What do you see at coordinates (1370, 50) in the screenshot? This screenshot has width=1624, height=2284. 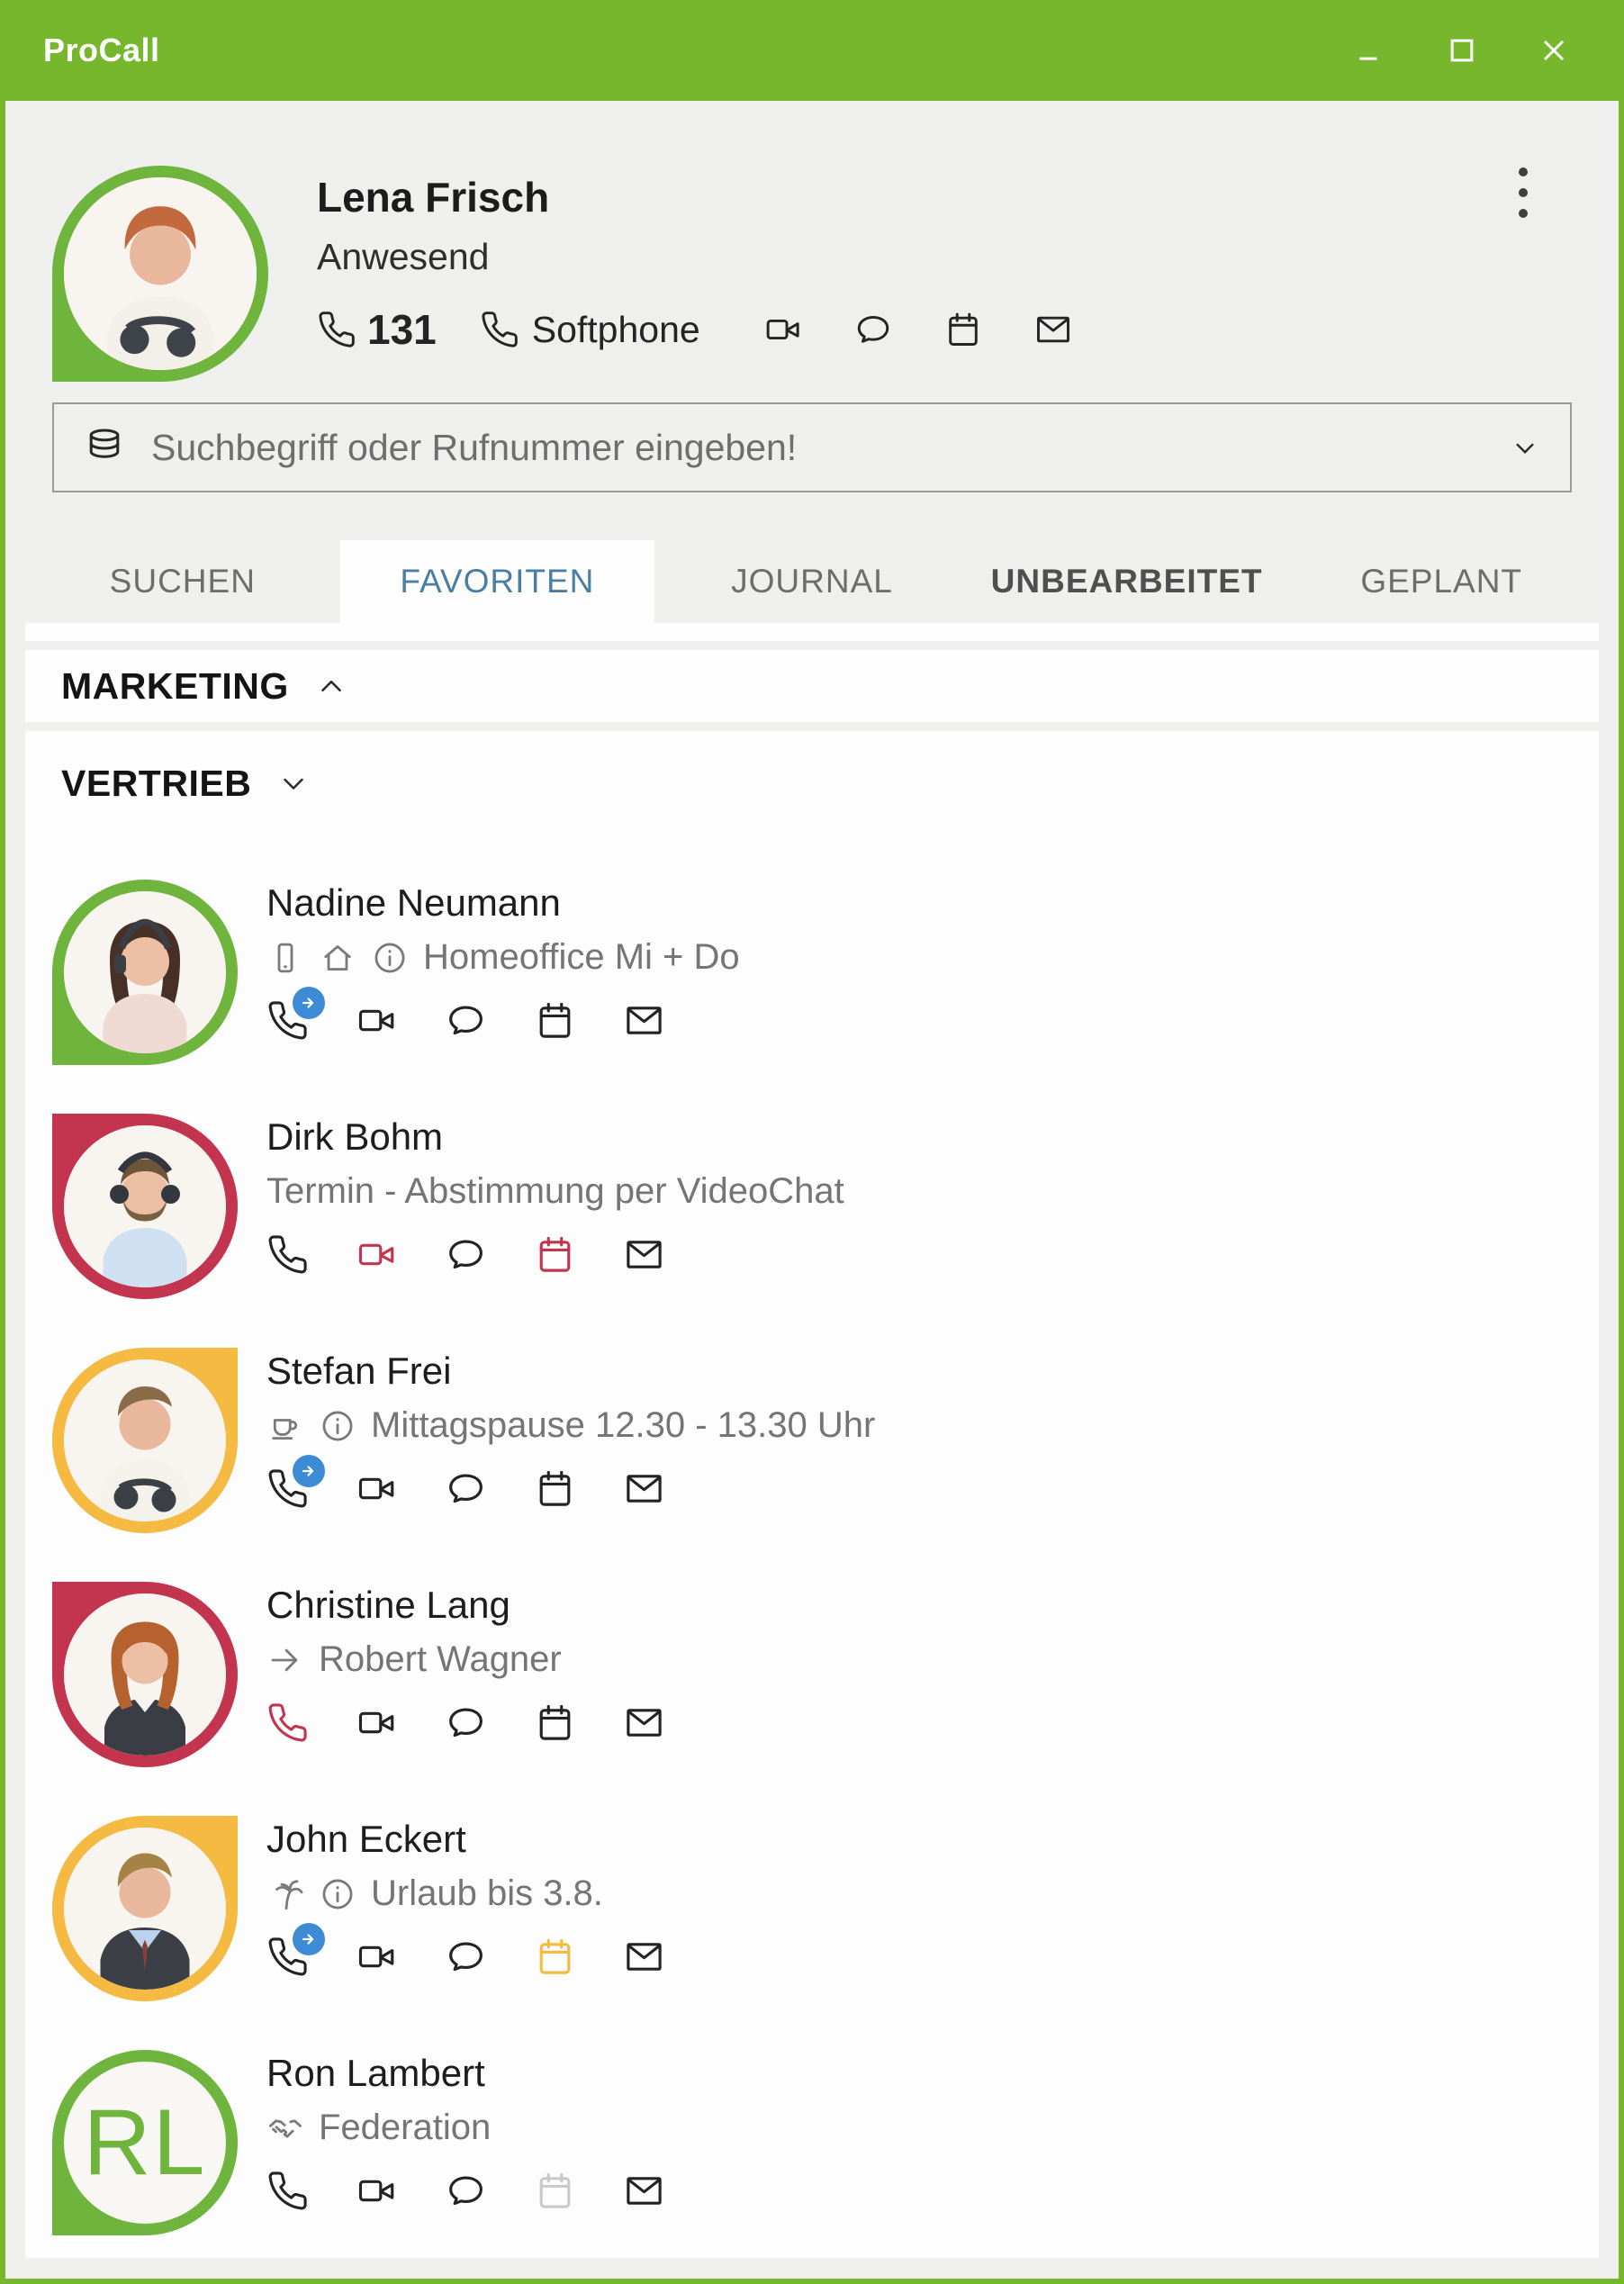 I see `minimize-button` at bounding box center [1370, 50].